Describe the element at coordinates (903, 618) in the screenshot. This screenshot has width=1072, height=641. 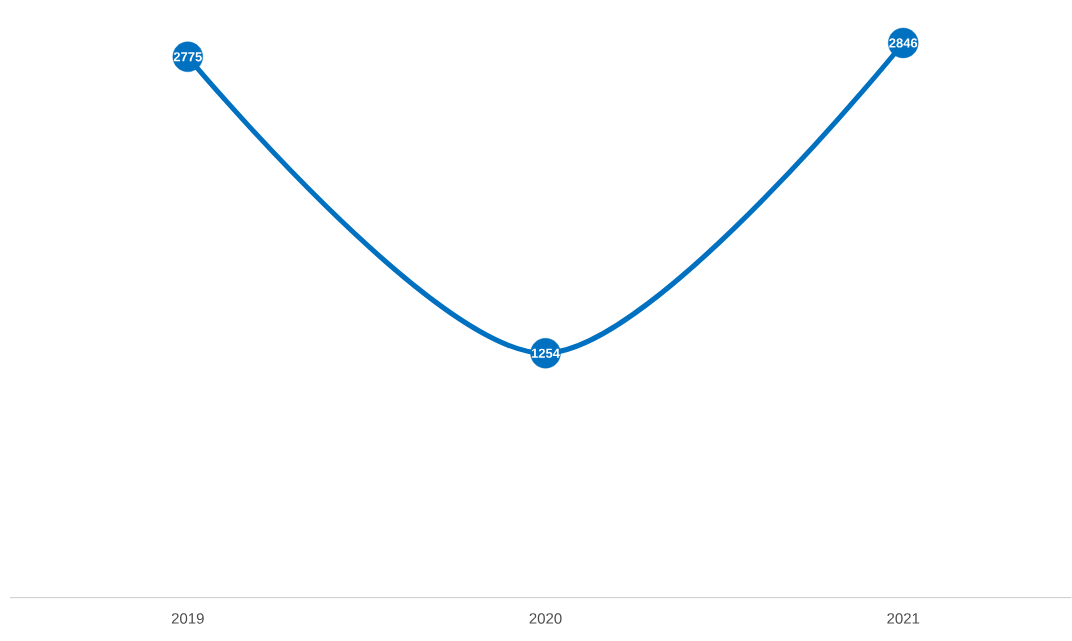
I see `x-tick-label: 2021` at that location.